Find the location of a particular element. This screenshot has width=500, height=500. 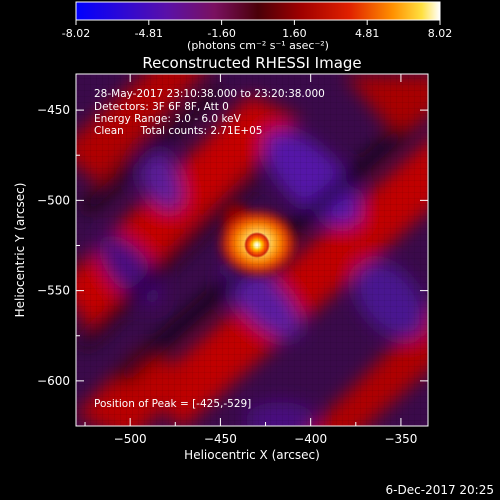

info-line-counts: Clean Total counts: 2.71E+05 is located at coordinates (178, 131).